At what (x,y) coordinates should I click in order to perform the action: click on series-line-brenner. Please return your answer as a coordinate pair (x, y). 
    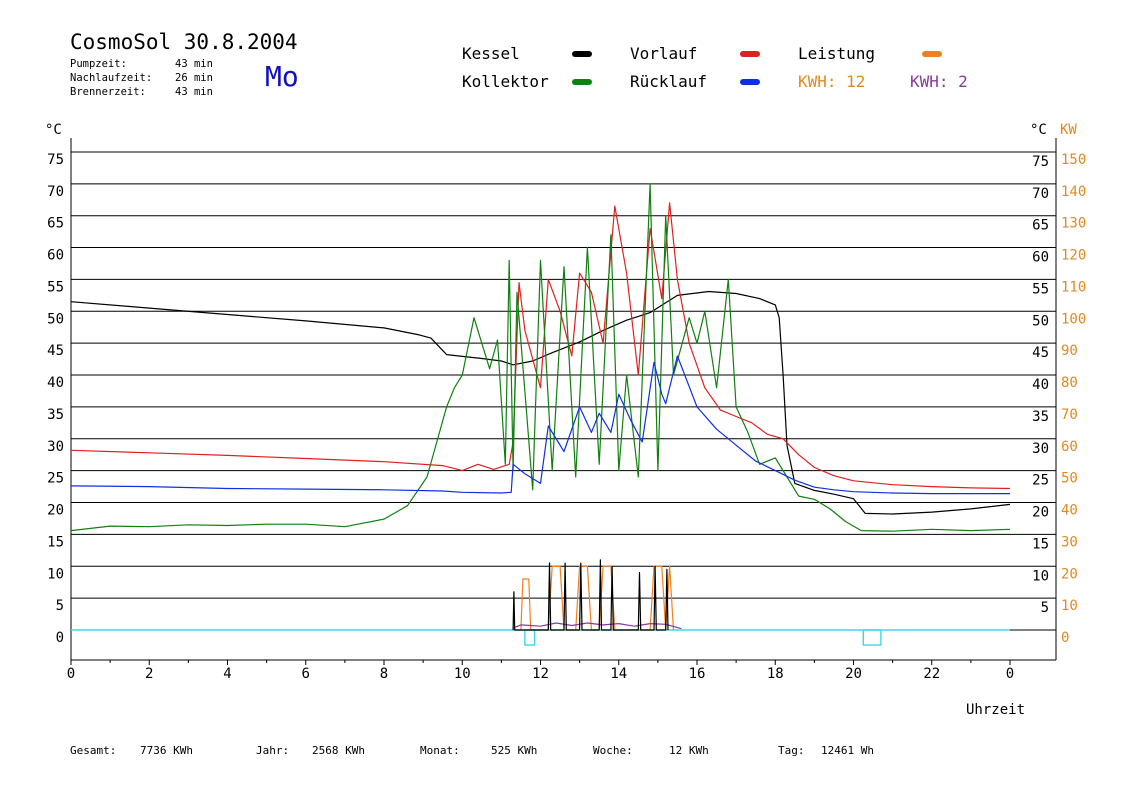
    Looking at the image, I should click on (590, 595).